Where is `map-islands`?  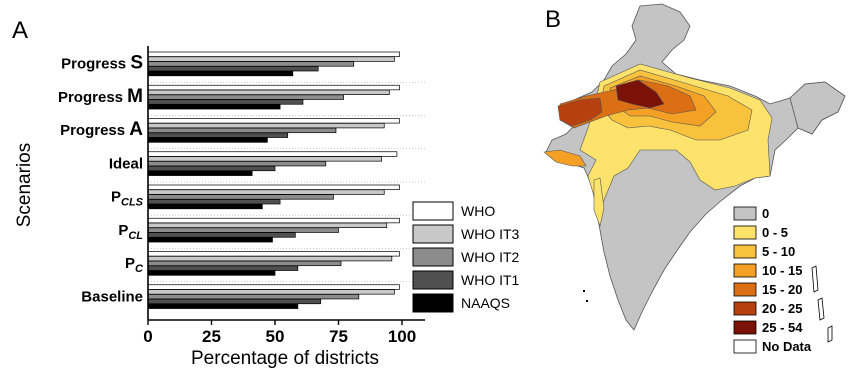 map-islands is located at coordinates (822, 304).